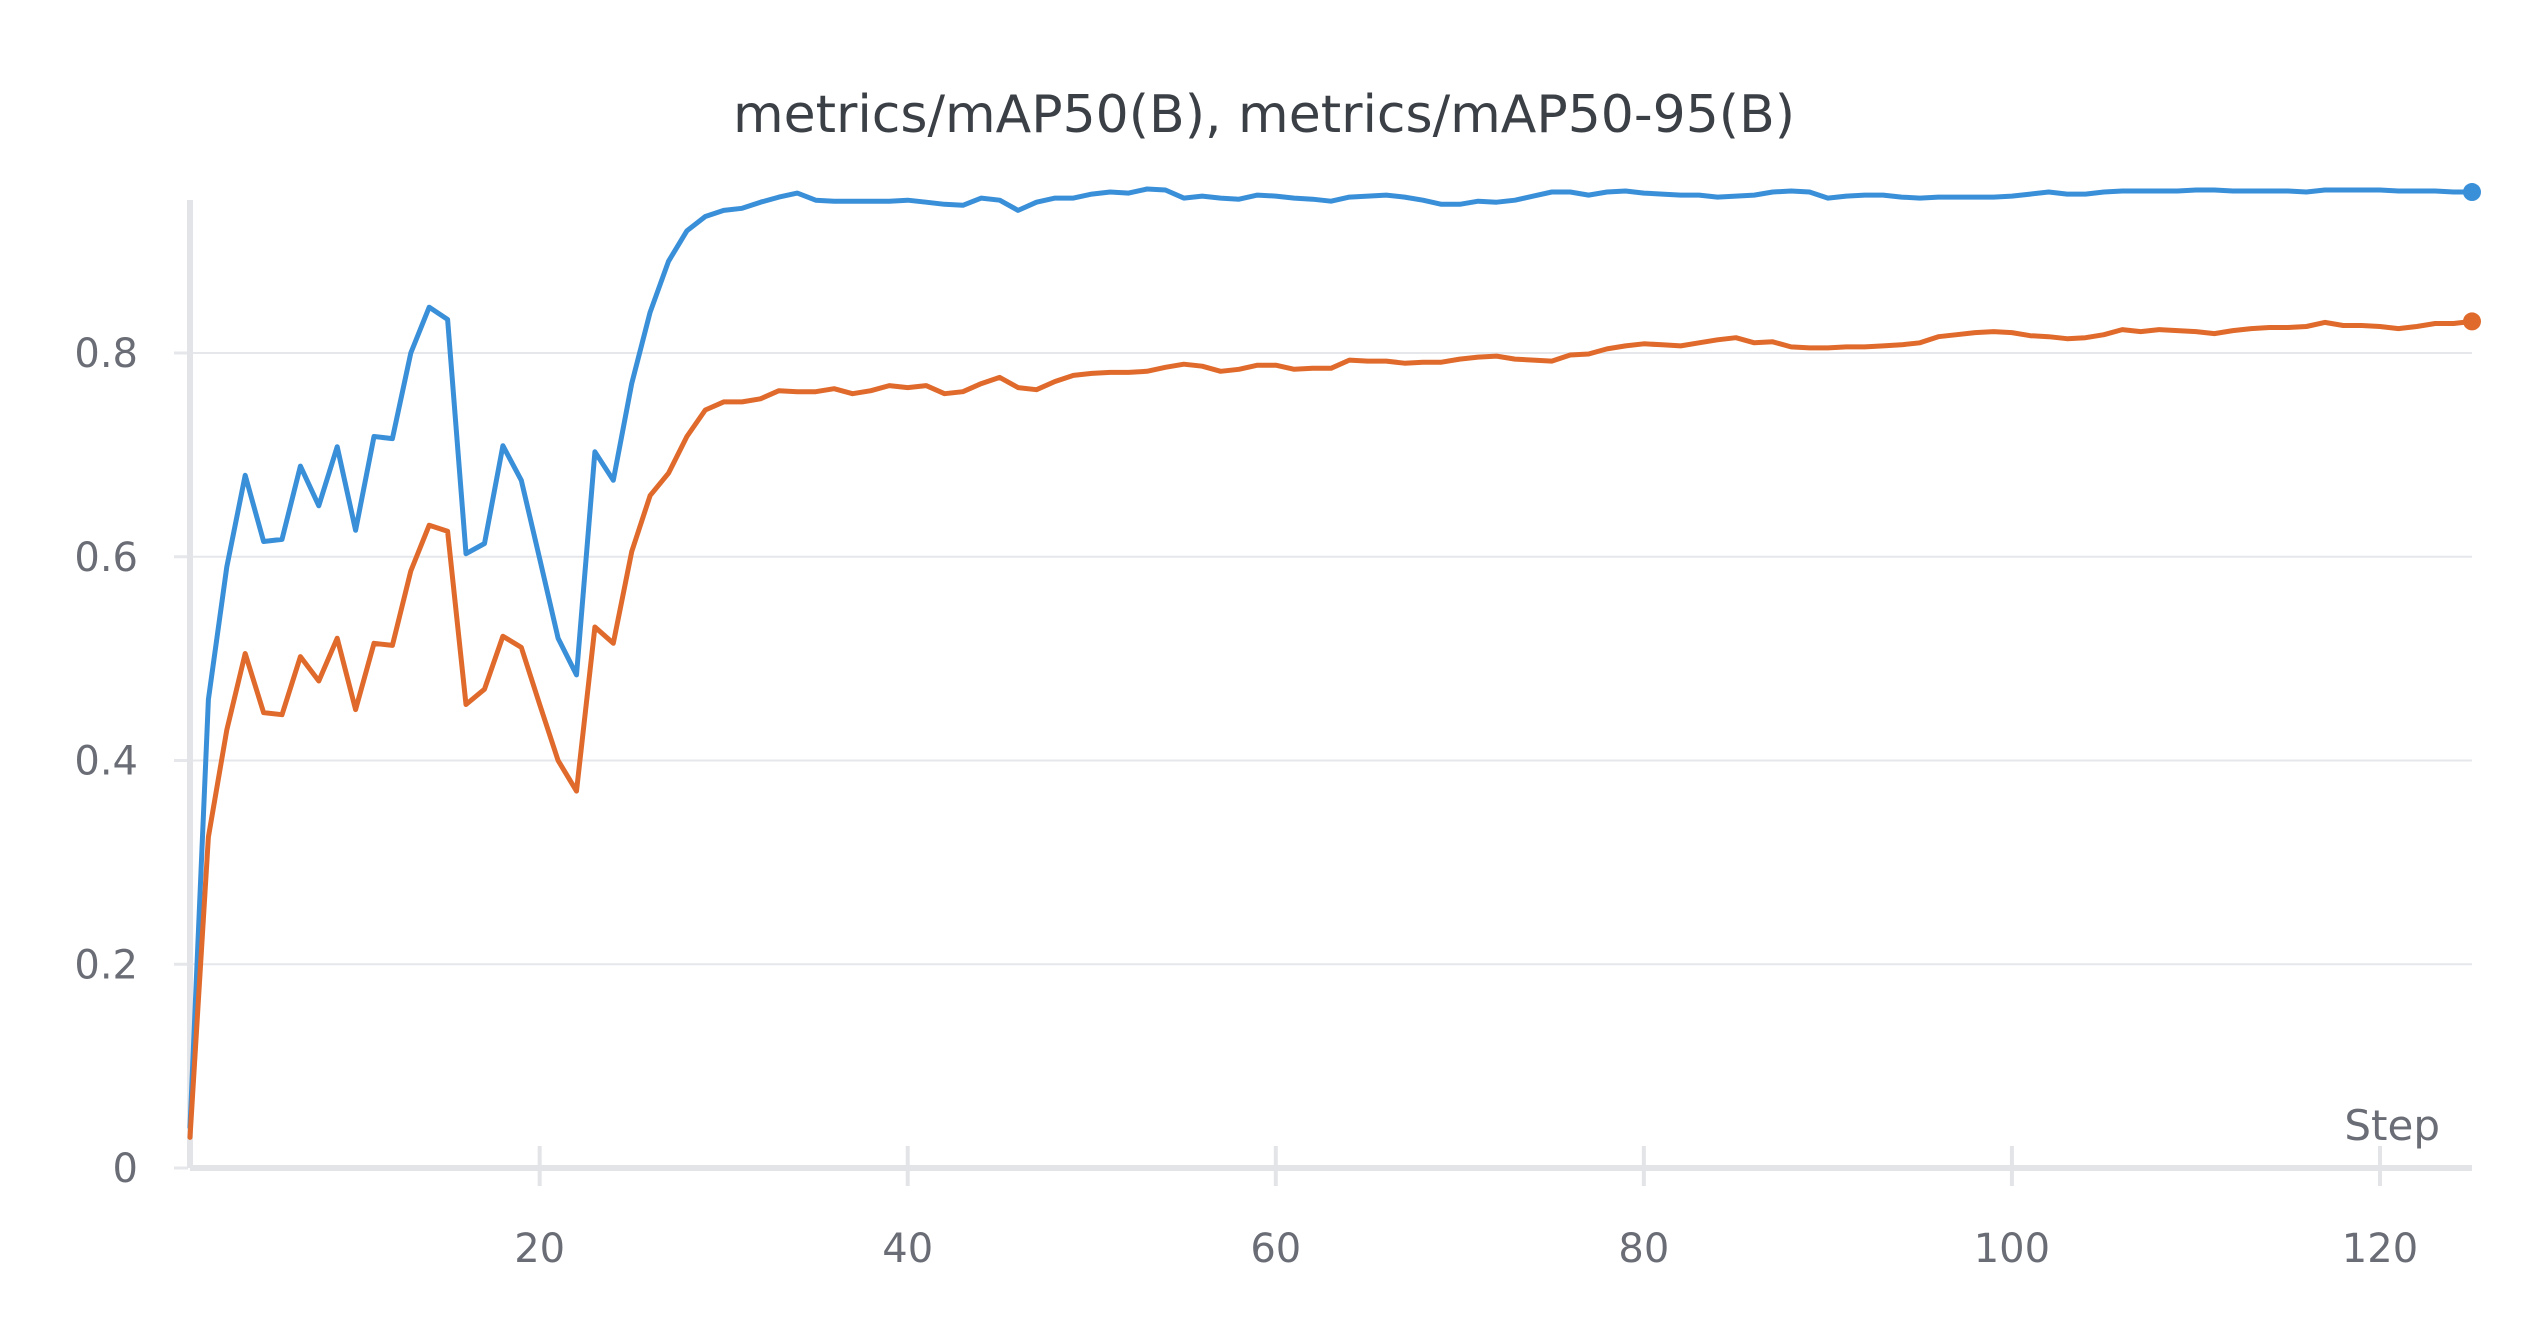 This screenshot has width=2528, height=1328. What do you see at coordinates (1643, 1249) in the screenshot?
I see `x-tick-label: 80` at bounding box center [1643, 1249].